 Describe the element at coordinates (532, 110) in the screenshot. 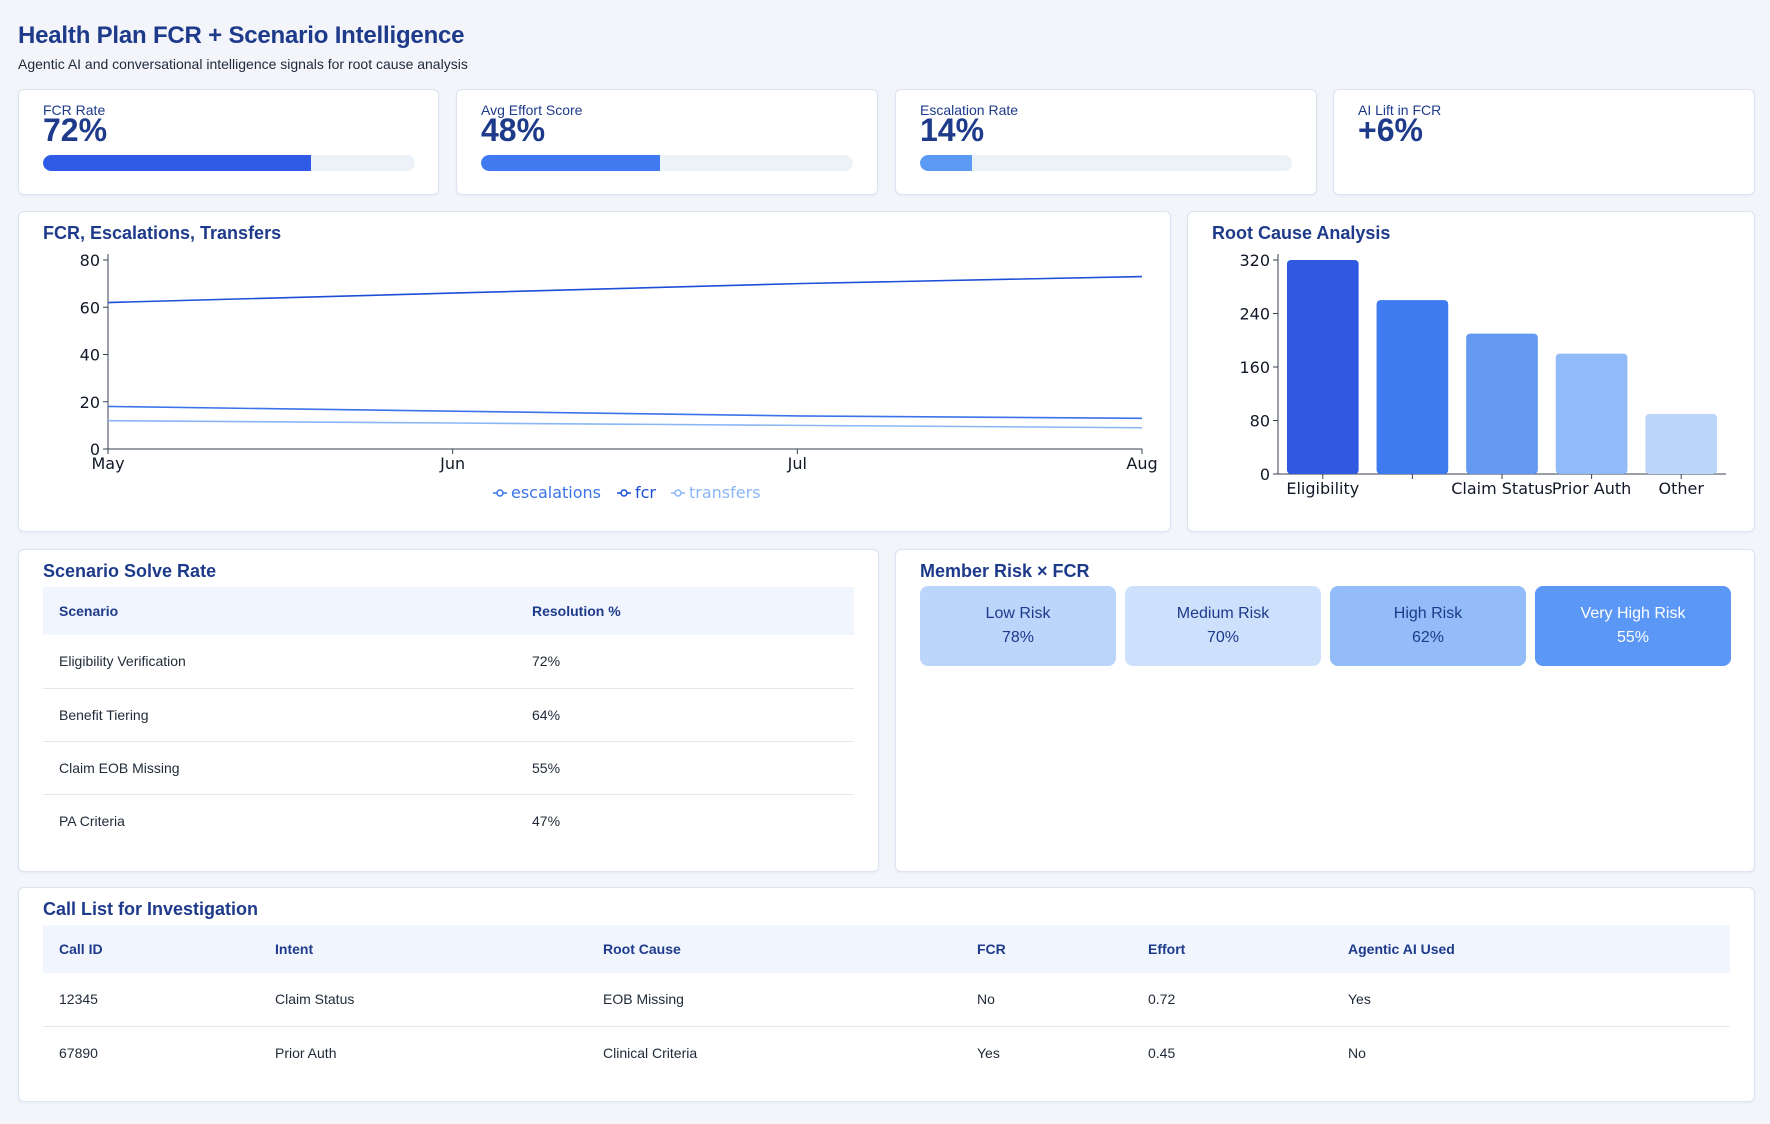

I see `kpi-label: Avg Effort Score` at that location.